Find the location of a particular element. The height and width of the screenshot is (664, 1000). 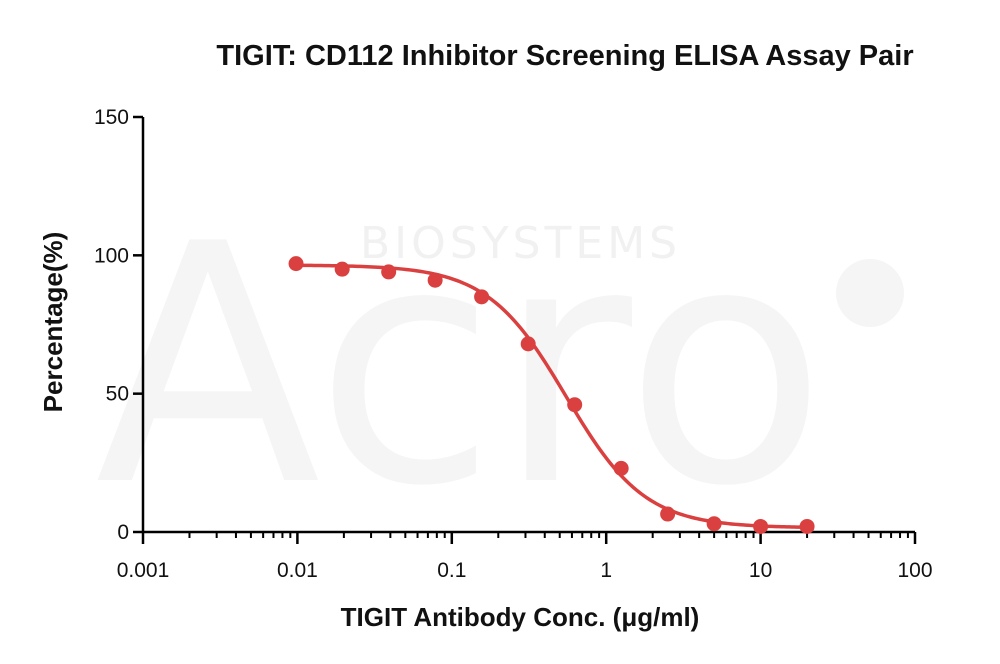

y-tick-label: 0 is located at coordinates (123, 532).